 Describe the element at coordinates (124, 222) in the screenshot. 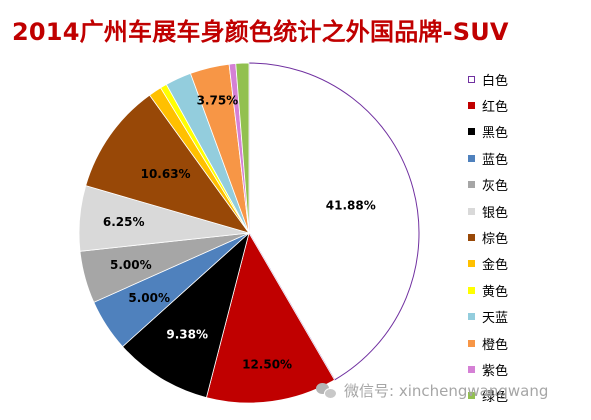

I see `pie-label-银色: 6.25%` at that location.